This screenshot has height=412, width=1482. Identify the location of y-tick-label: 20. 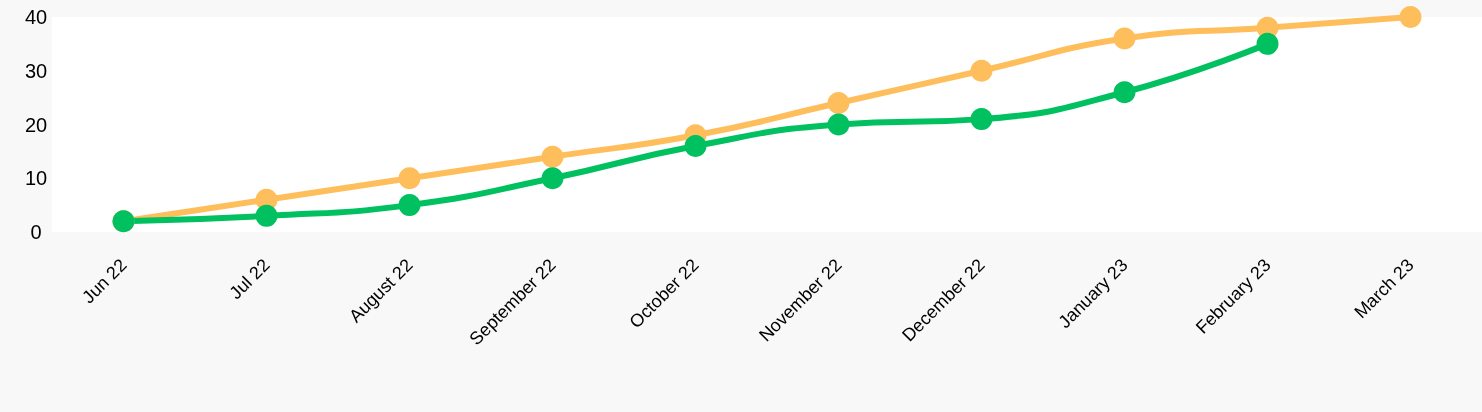
(36, 124).